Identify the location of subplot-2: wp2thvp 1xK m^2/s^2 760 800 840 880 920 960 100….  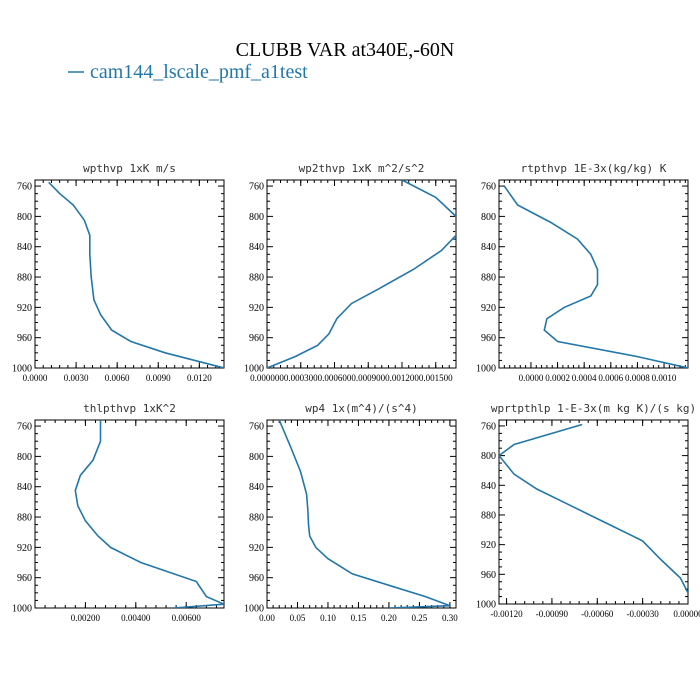
(350, 272).